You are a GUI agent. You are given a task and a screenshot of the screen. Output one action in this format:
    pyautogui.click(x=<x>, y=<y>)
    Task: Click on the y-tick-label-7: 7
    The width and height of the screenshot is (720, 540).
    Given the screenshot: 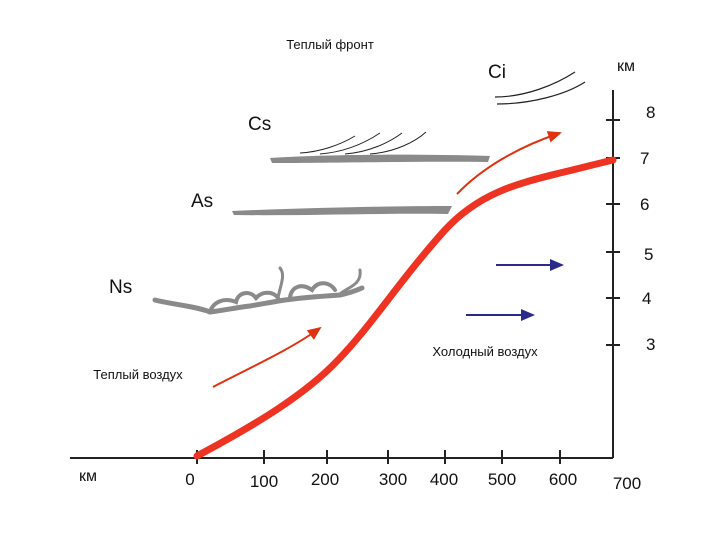 What is the action you would take?
    pyautogui.click(x=644, y=158)
    